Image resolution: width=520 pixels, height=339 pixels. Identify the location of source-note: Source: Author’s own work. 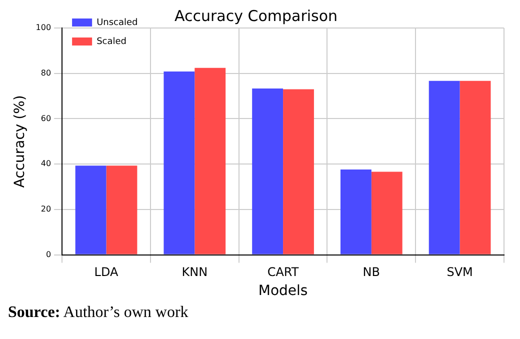
(99, 313).